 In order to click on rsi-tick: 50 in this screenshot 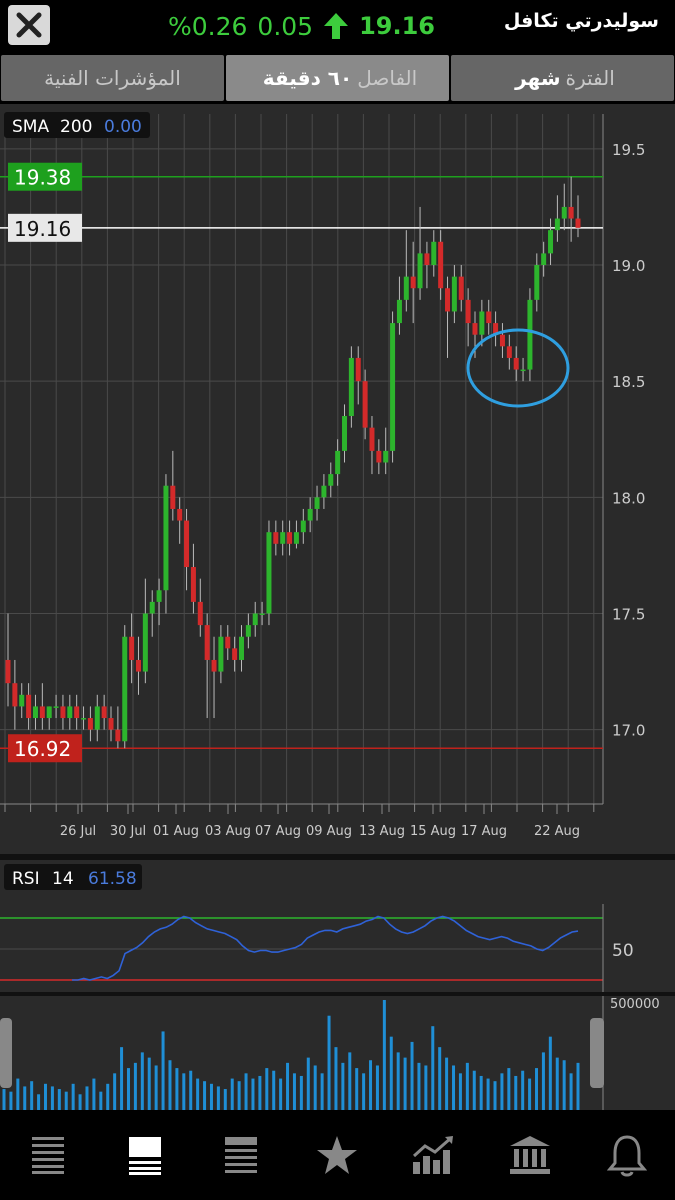, I will do `click(623, 951)`.